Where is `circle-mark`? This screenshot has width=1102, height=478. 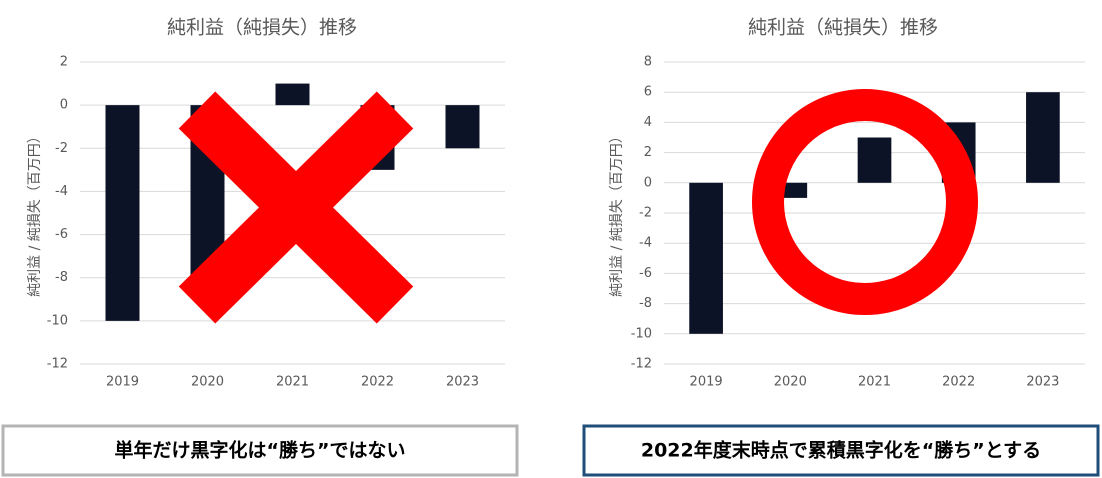
circle-mark is located at coordinates (865, 202).